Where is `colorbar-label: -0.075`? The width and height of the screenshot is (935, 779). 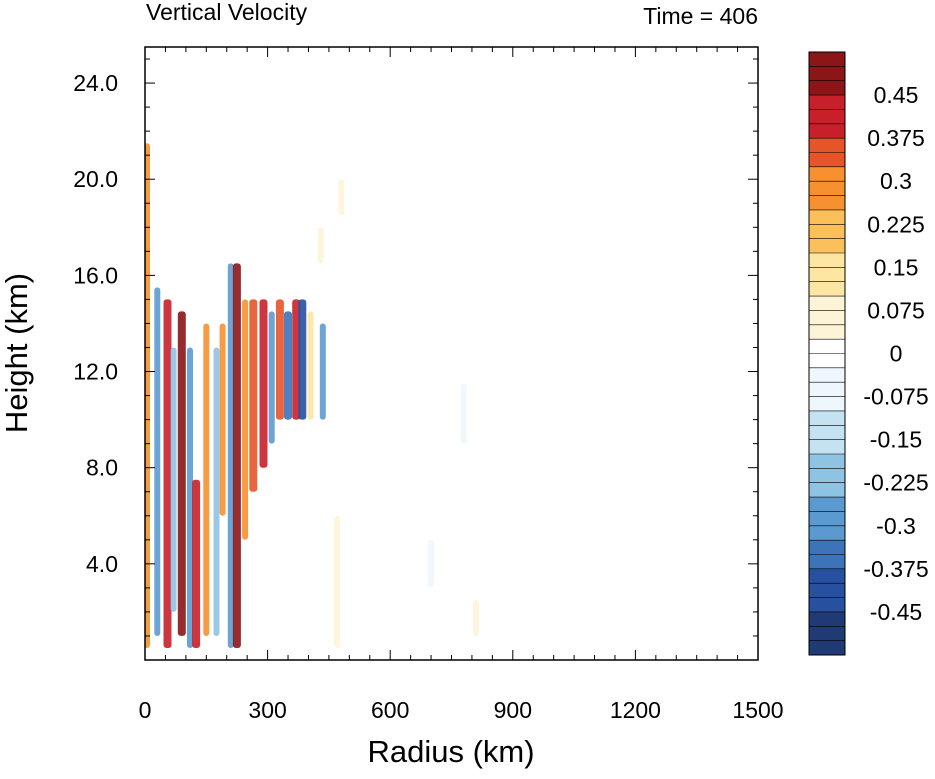
colorbar-label: -0.075 is located at coordinates (895, 397).